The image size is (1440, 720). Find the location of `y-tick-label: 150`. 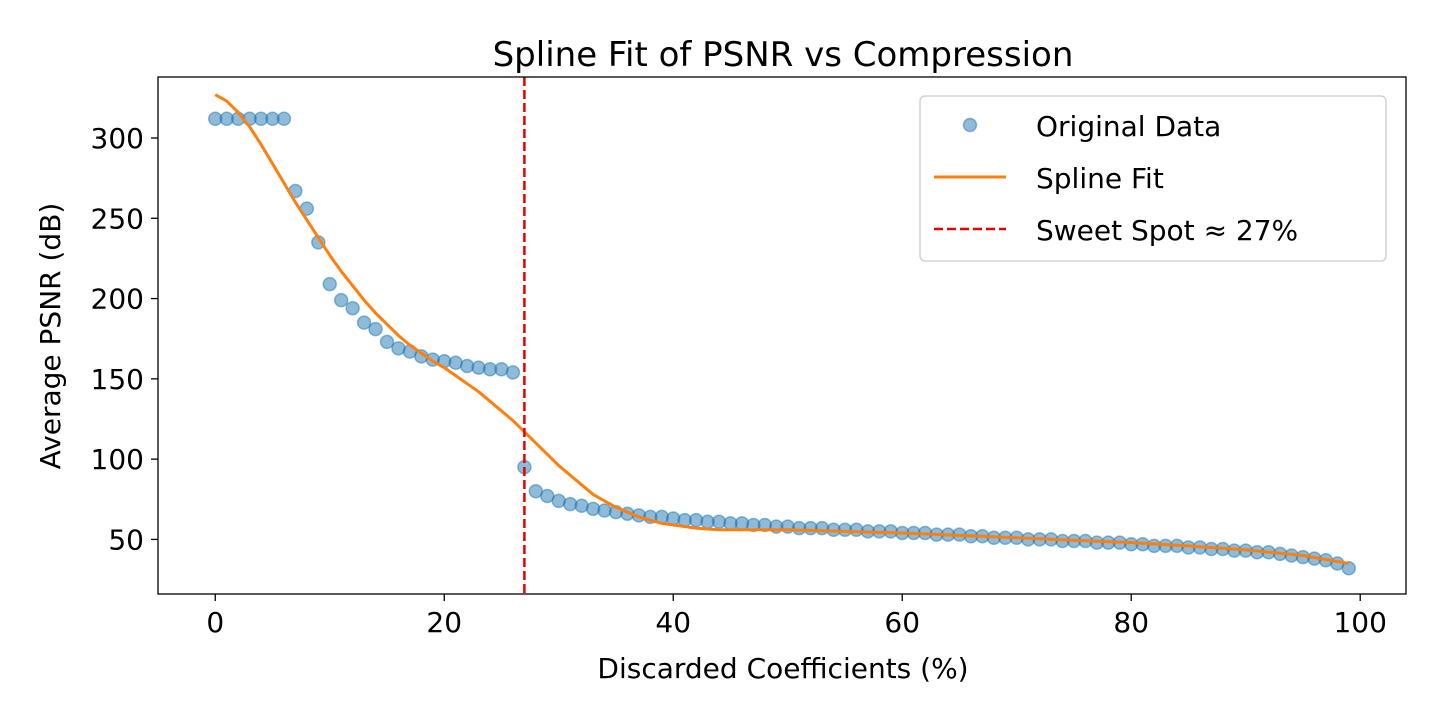

y-tick-label: 150 is located at coordinates (117, 379).